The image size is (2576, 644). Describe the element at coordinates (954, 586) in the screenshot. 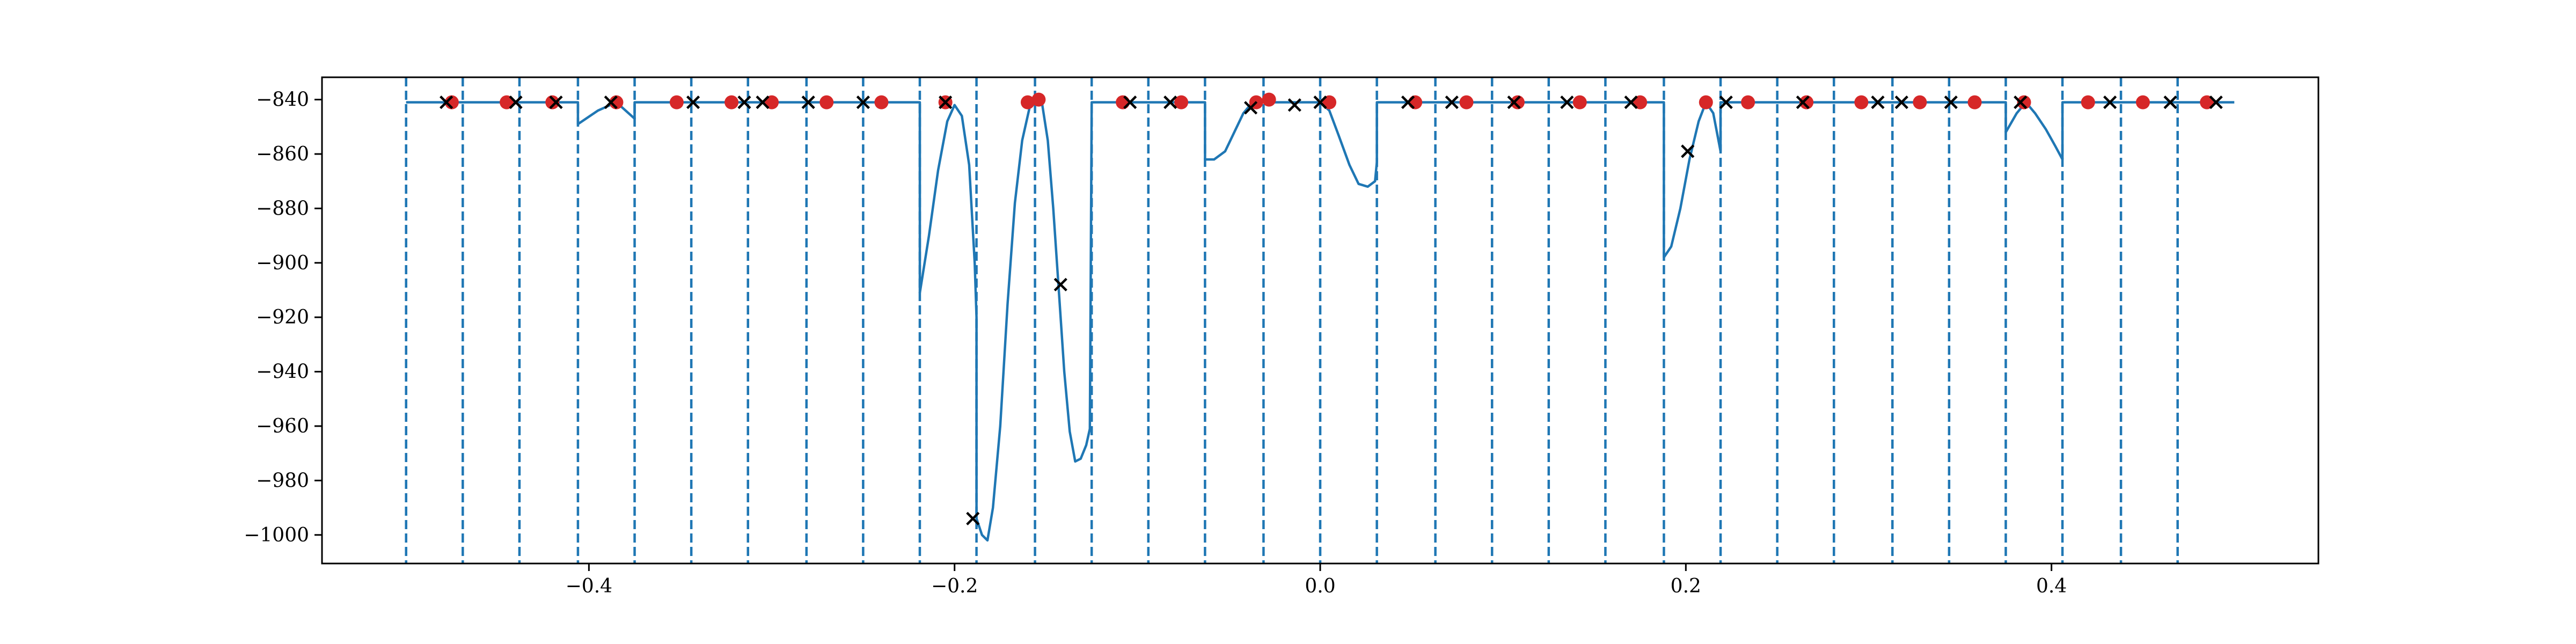

I see `x-tick-label: −0.2` at that location.